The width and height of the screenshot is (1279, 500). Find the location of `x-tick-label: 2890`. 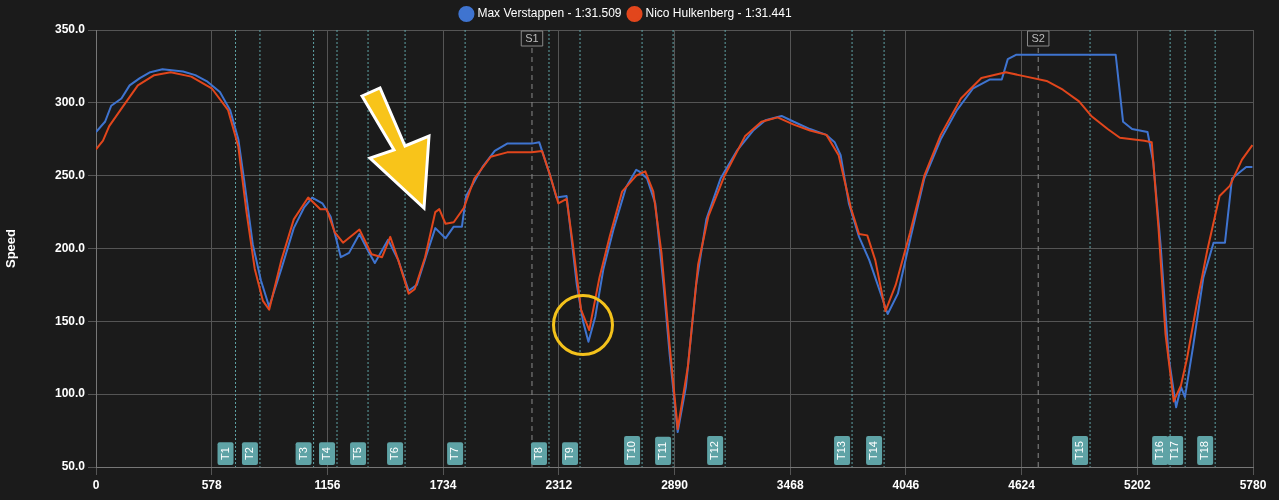

x-tick-label: 2890 is located at coordinates (675, 484).